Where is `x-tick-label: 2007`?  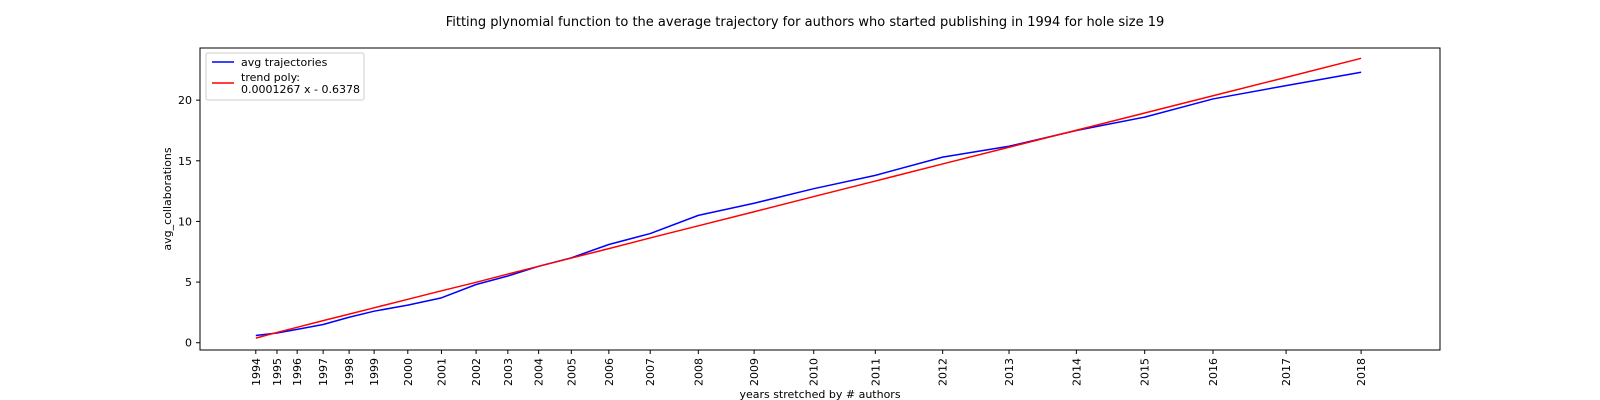 x-tick-label: 2007 is located at coordinates (650, 372).